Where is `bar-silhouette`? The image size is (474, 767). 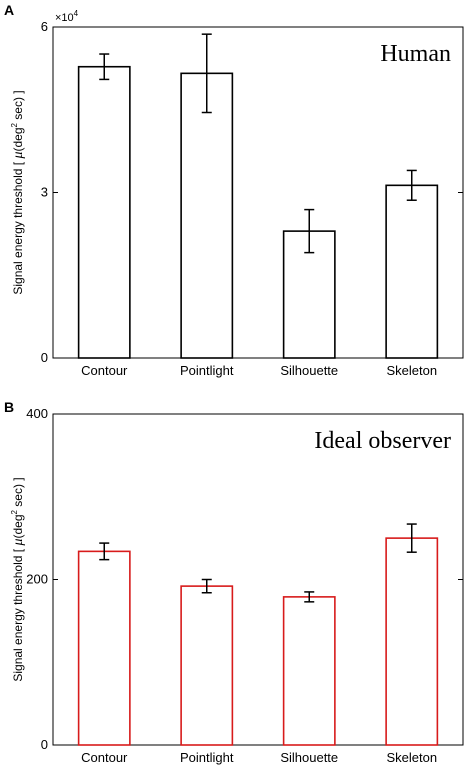
bar-silhouette is located at coordinates (309, 671).